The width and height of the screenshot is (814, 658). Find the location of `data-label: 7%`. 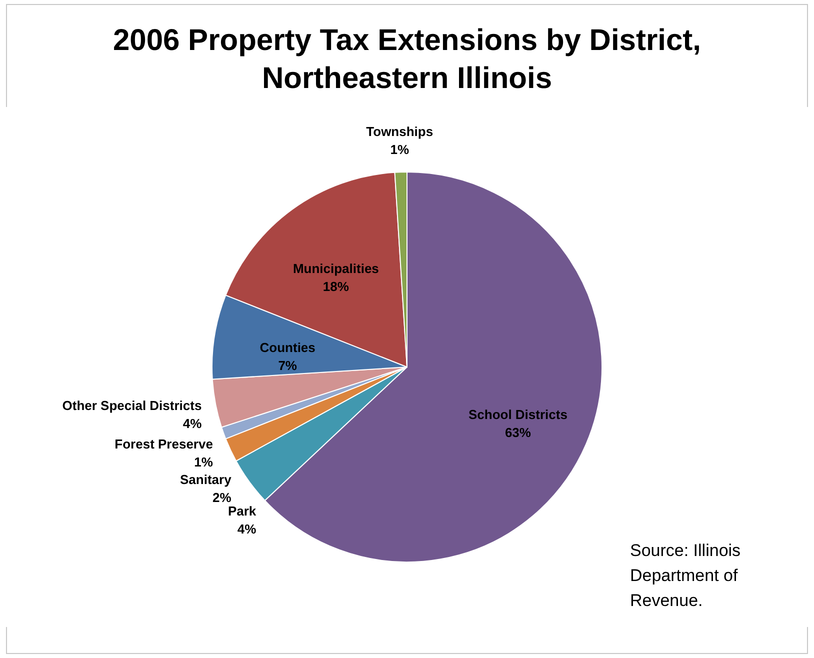

data-label: 7% is located at coordinates (288, 366).